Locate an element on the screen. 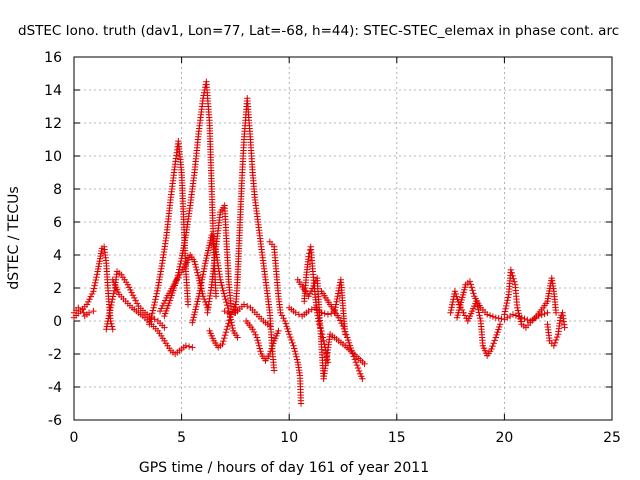  y-axis-label: dSTEC / TECUs is located at coordinates (14, 237).